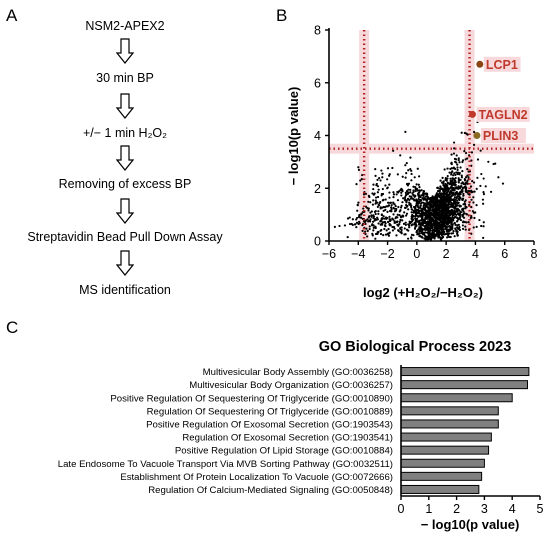 Image resolution: width=550 pixels, height=537 pixels. Describe the element at coordinates (12, 15) in the screenshot. I see `panel-label-a: A` at that location.